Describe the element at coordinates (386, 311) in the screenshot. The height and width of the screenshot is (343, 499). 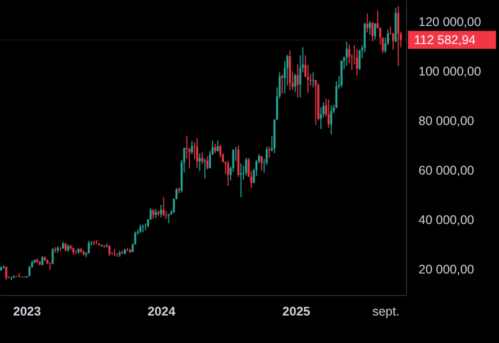
I see `x-tick-label: sept.` at that location.